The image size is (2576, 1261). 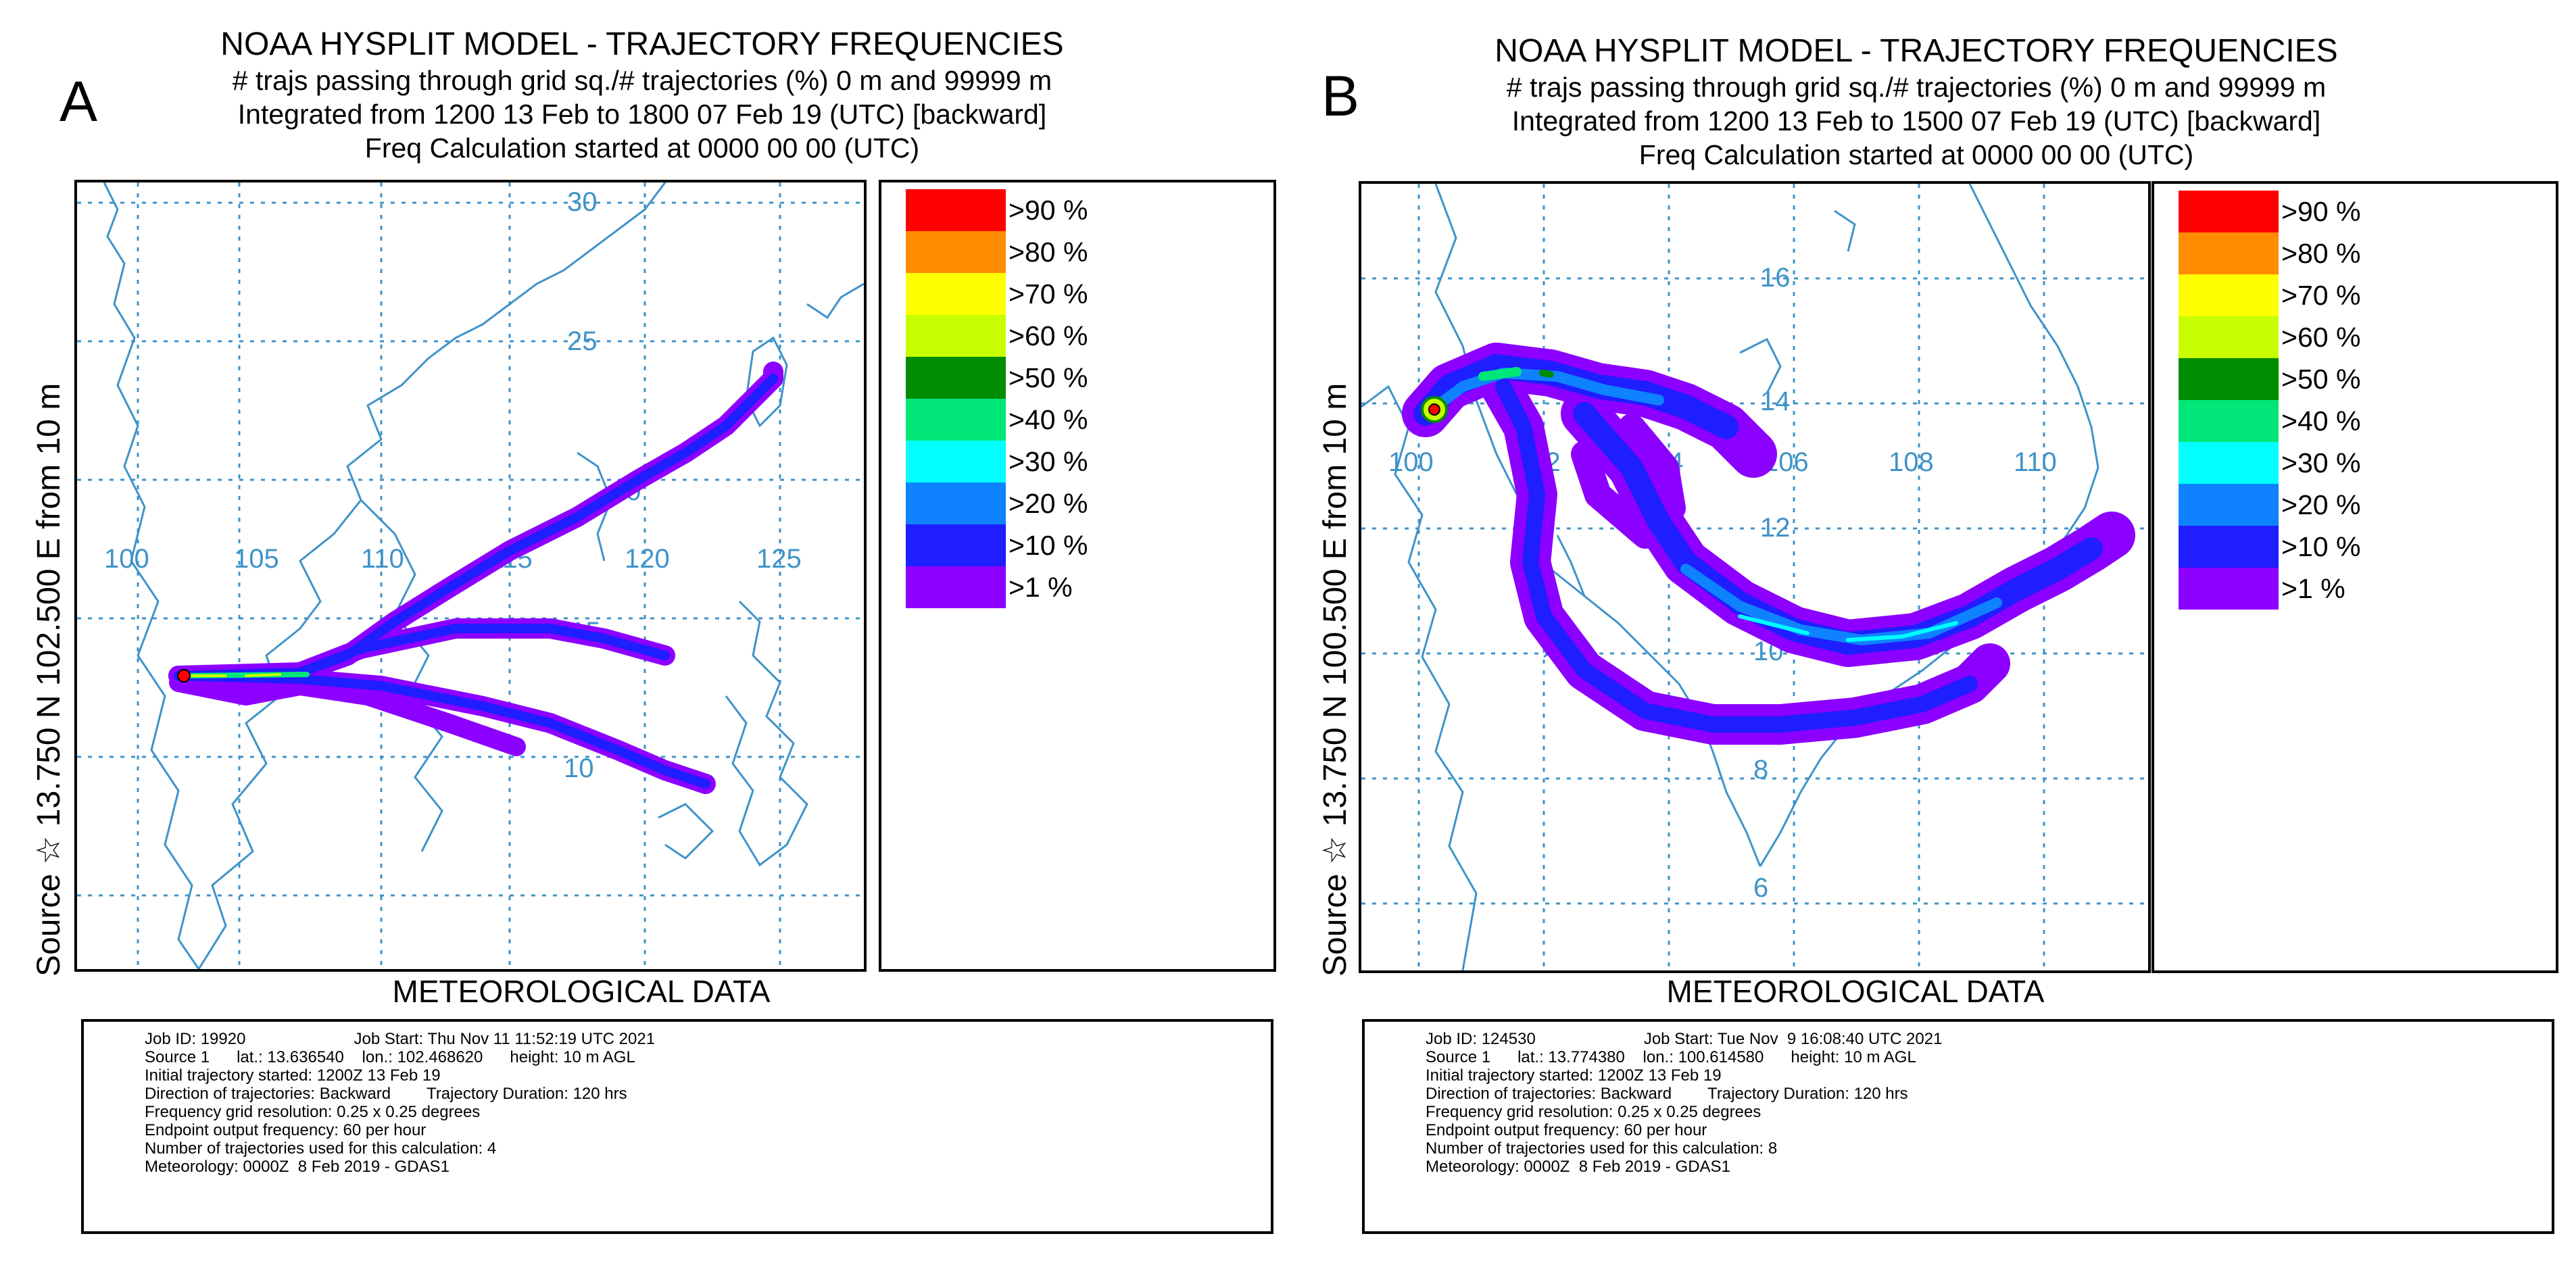 I want to click on lat-label-6: 6, so click(x=1760, y=888).